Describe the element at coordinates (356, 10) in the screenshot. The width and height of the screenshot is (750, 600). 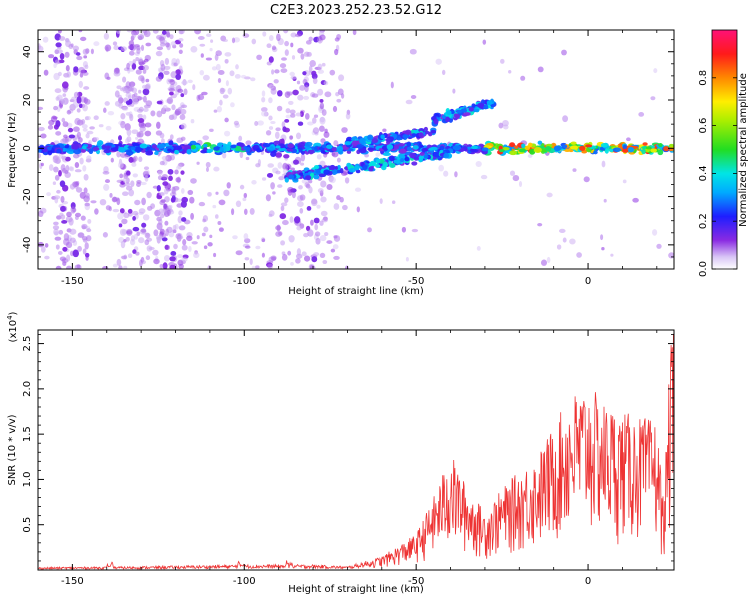
I see `figure-title: C2E3.2023.252.23.52.G12` at that location.